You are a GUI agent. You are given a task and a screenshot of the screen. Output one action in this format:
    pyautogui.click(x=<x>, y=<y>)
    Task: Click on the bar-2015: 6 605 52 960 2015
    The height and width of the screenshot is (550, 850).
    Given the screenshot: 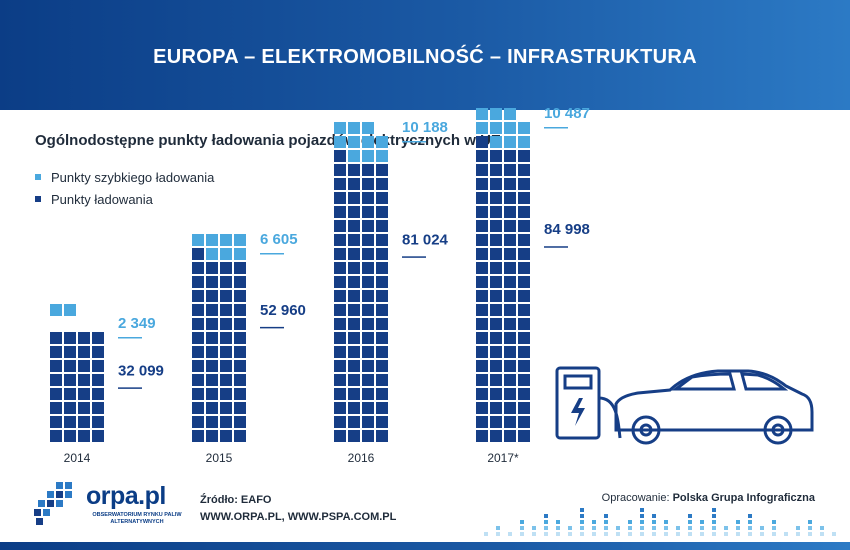 What is the action you would take?
    pyautogui.click(x=249, y=348)
    